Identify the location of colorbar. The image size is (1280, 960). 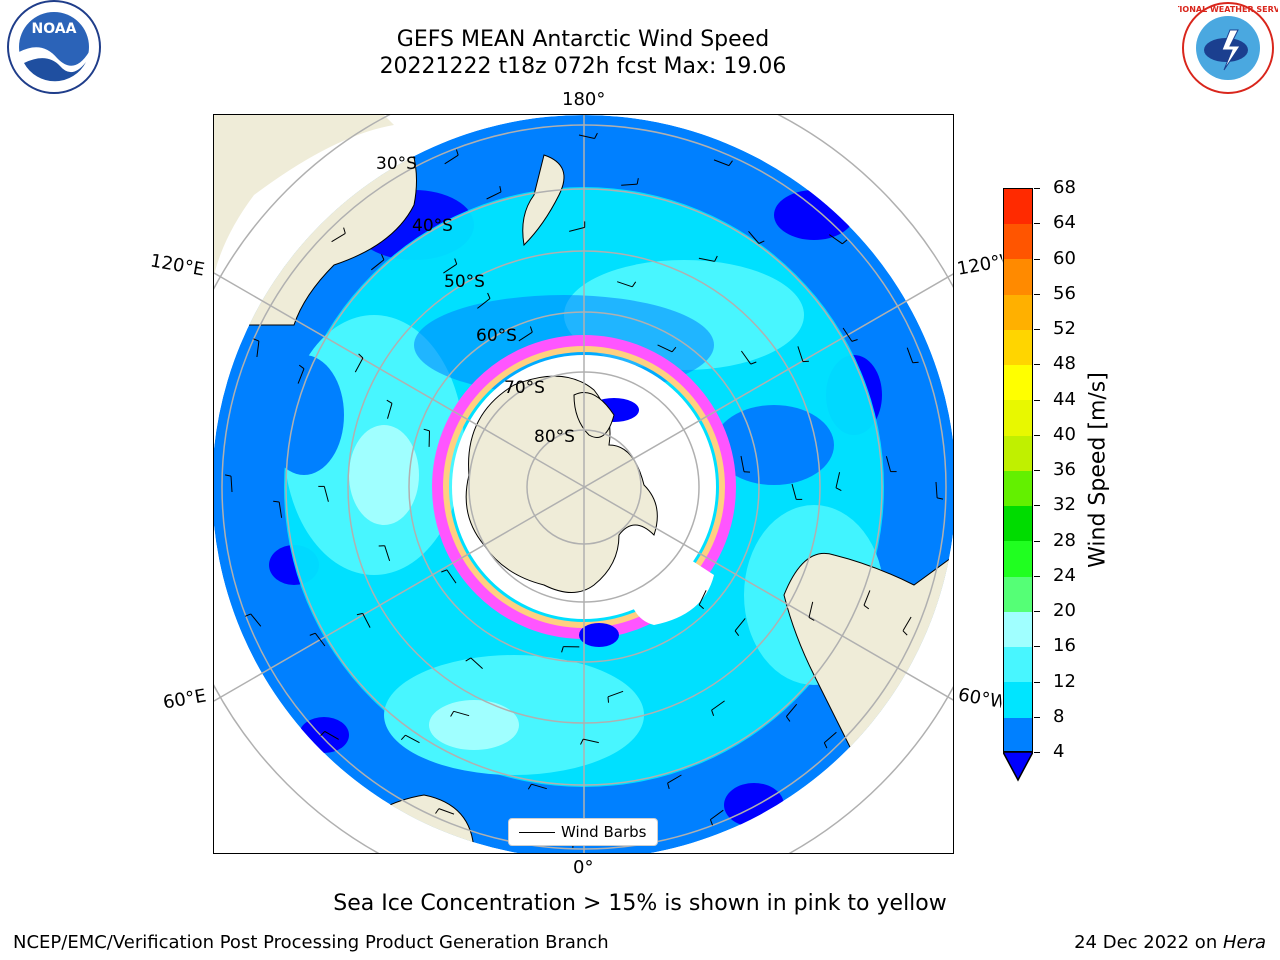
(1018, 470).